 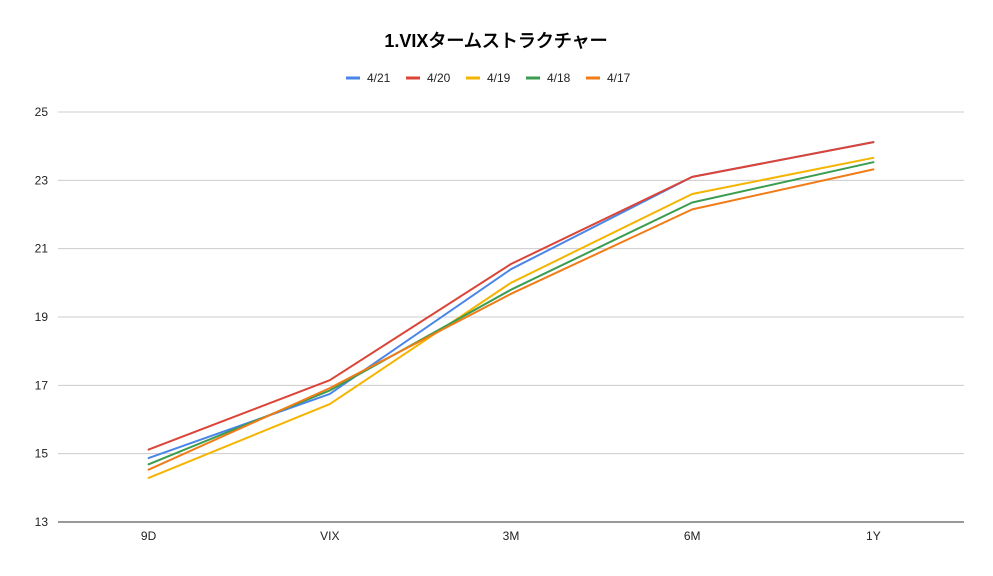 I want to click on legend-item: 4/19, so click(x=488, y=78).